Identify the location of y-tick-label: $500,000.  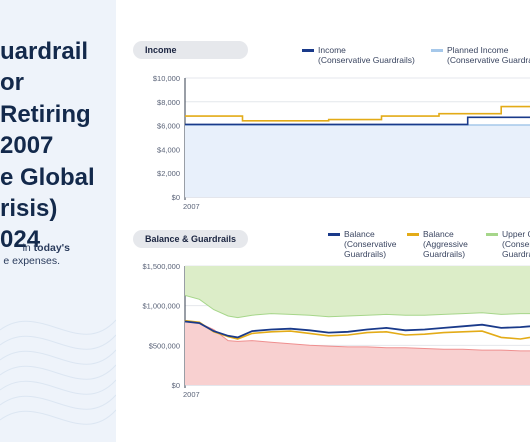
(164, 345).